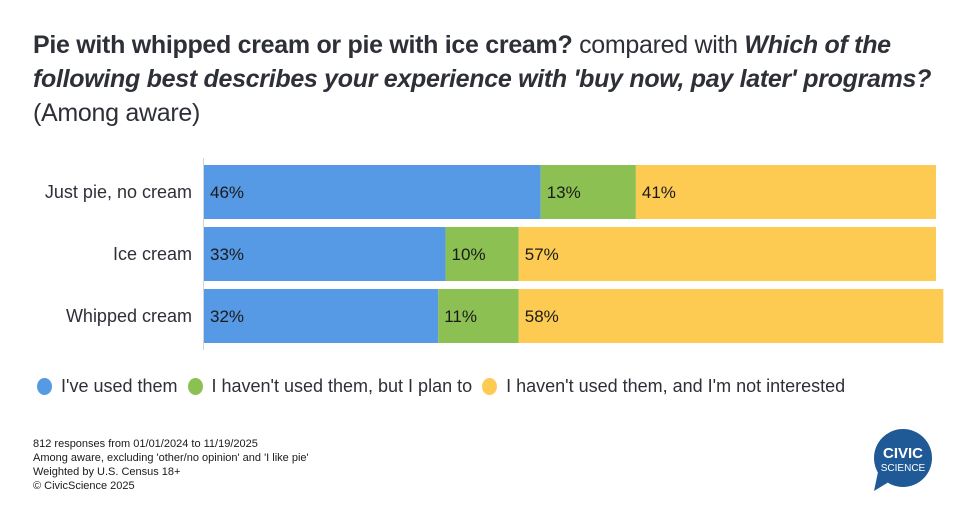 This screenshot has width=966, height=516. What do you see at coordinates (342, 386) in the screenshot?
I see `legend-label: I haven't used them, but I plan to` at bounding box center [342, 386].